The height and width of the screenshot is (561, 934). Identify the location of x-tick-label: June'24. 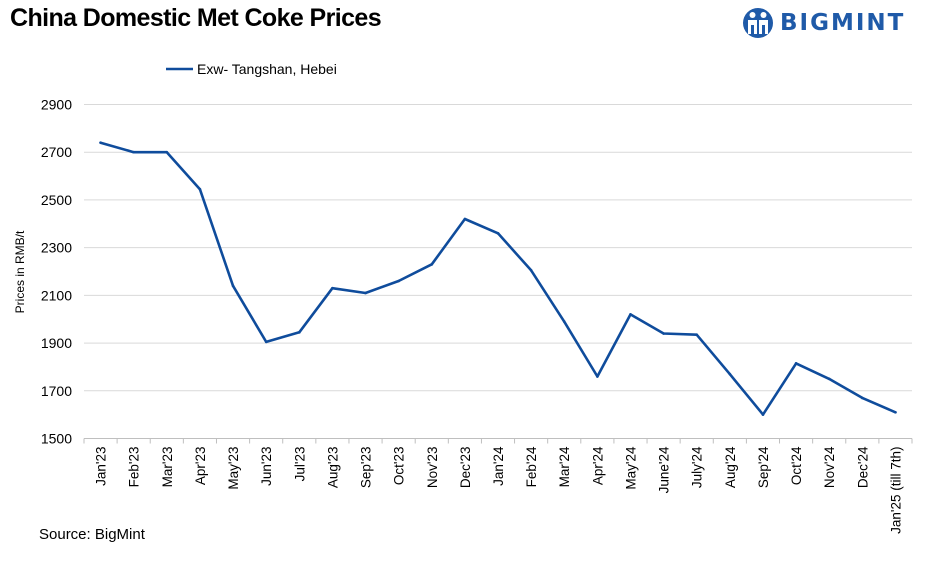
(664, 469).